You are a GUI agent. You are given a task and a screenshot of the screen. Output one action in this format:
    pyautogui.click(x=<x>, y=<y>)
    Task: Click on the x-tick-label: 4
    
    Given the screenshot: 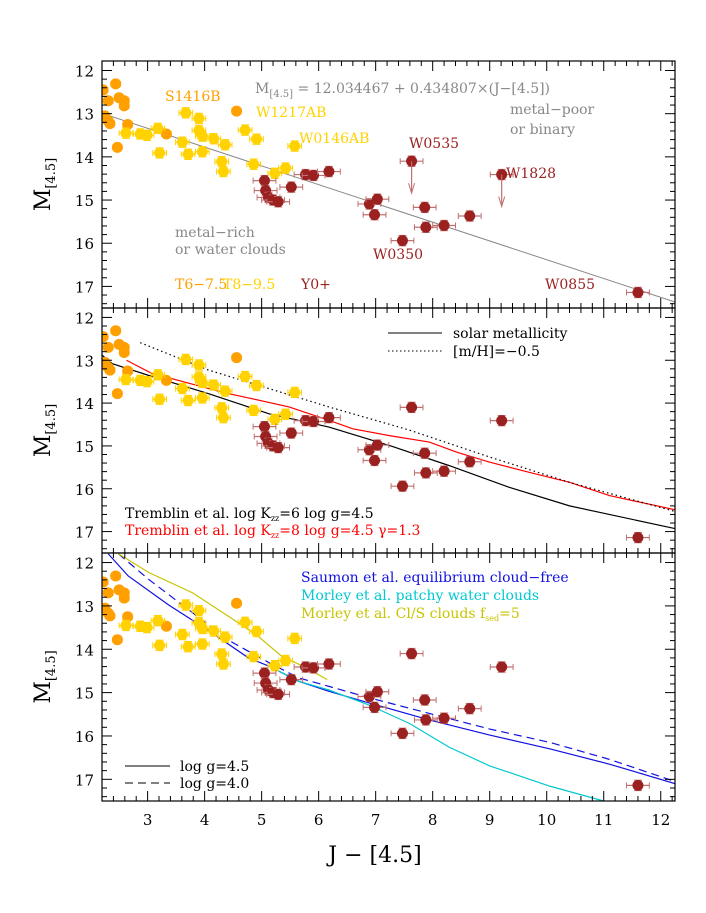 What is the action you would take?
    pyautogui.click(x=205, y=820)
    